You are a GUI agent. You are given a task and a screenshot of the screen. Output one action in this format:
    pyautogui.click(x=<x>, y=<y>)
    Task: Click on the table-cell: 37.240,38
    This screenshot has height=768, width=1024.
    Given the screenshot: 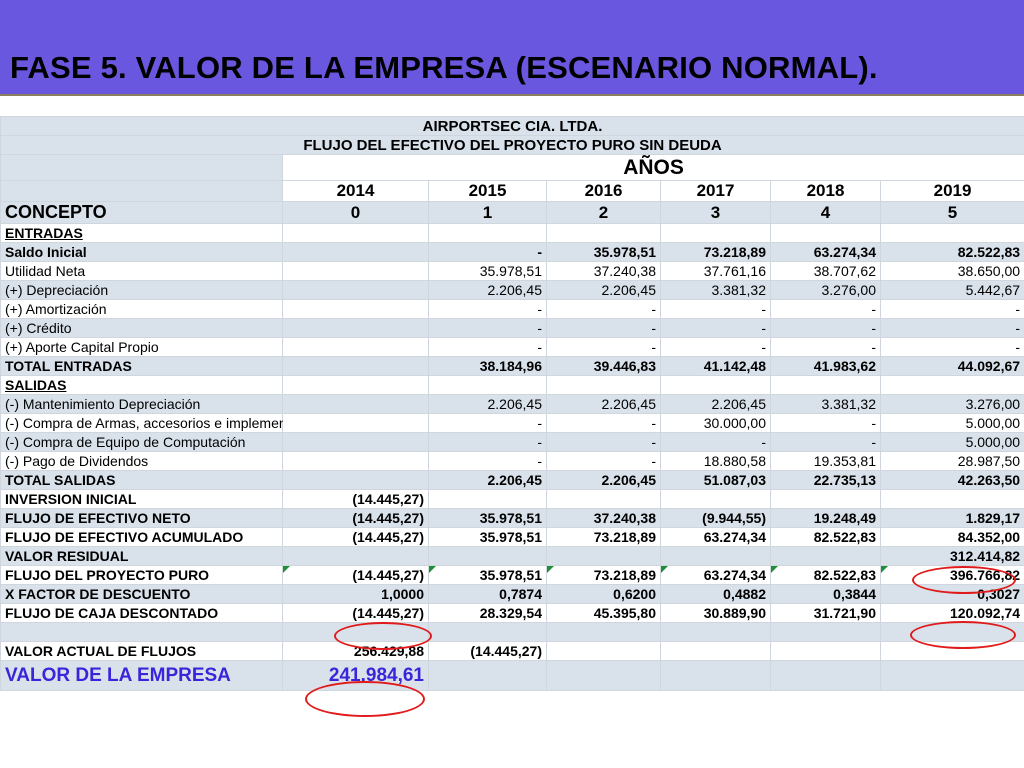 What is the action you would take?
    pyautogui.click(x=603, y=271)
    